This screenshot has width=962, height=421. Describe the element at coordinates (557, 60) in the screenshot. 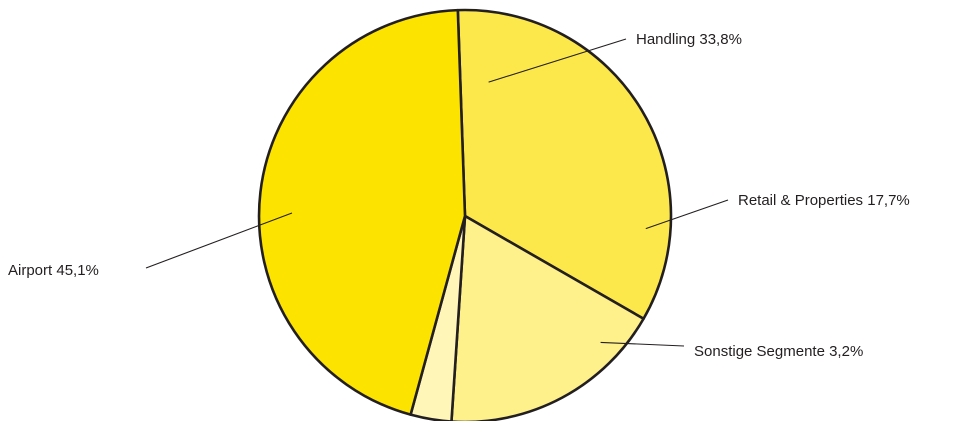

I see `leader-line-handling` at that location.